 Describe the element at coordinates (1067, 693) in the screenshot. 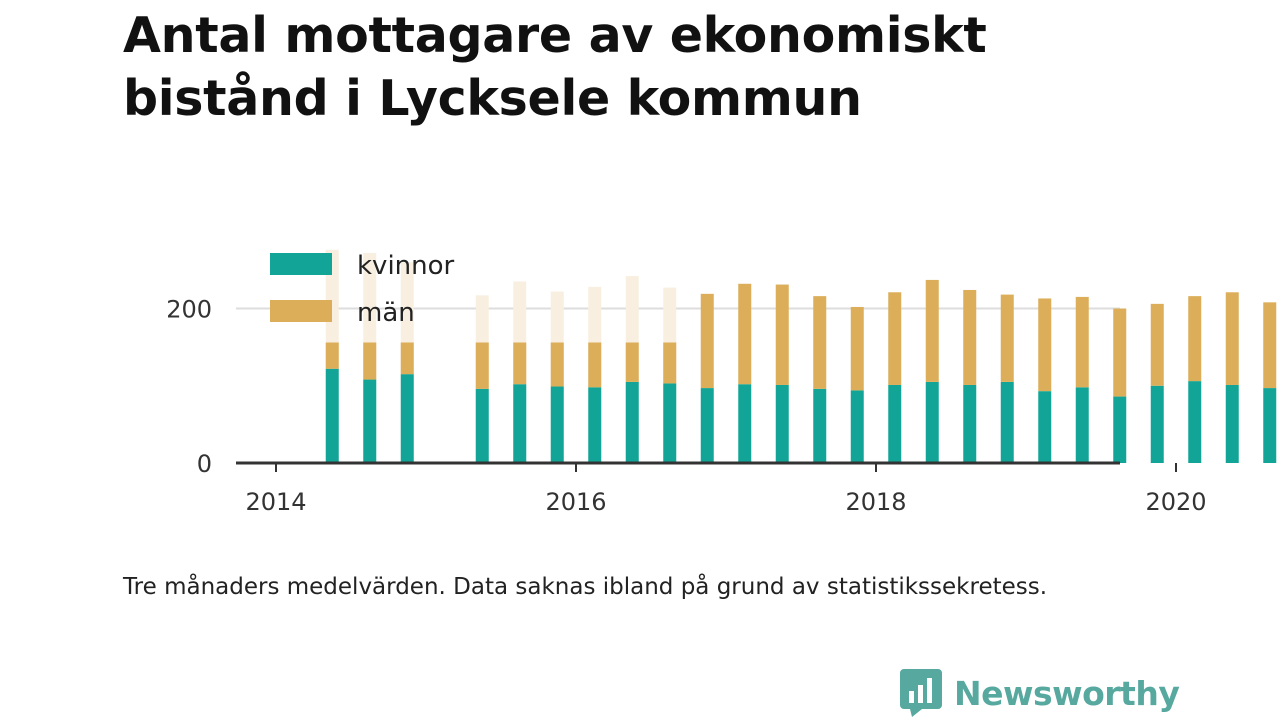

I see `brand-name: Newsworthy` at that location.